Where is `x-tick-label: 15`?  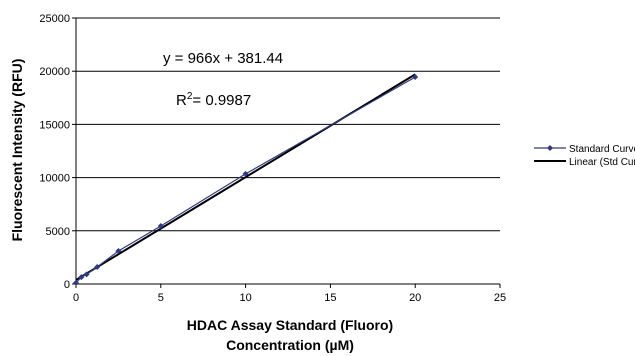
x-tick-label: 15 is located at coordinates (330, 298).